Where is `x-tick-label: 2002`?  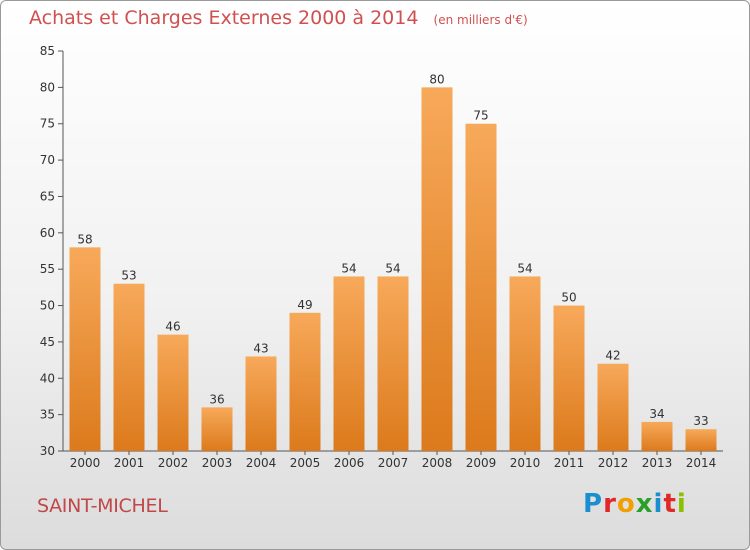
x-tick-label: 2002 is located at coordinates (173, 463).